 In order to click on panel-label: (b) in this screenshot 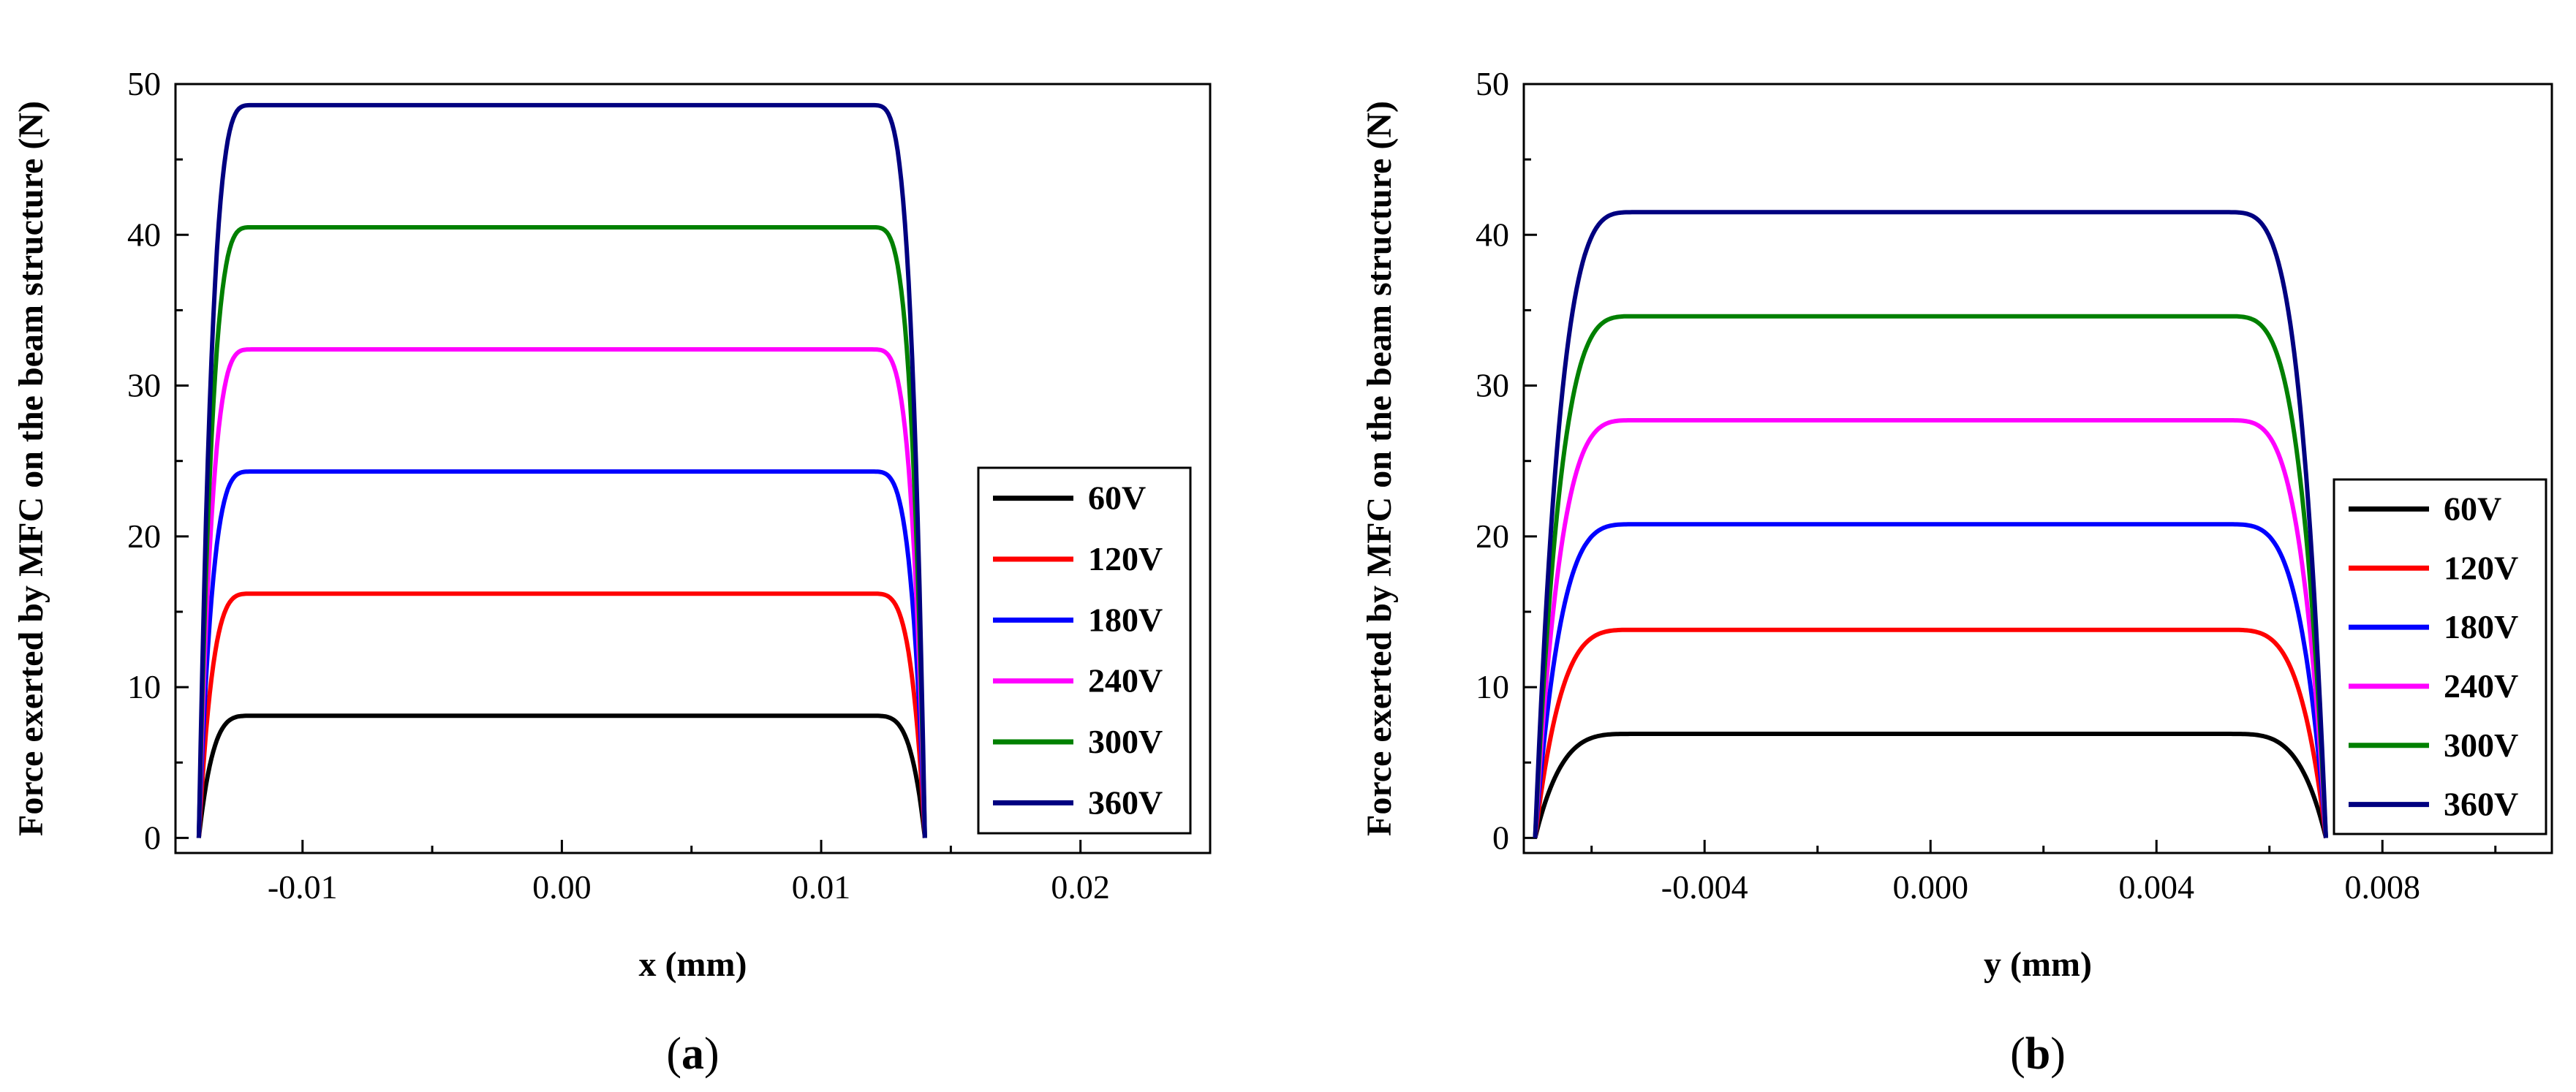, I will do `click(2038, 1054)`.